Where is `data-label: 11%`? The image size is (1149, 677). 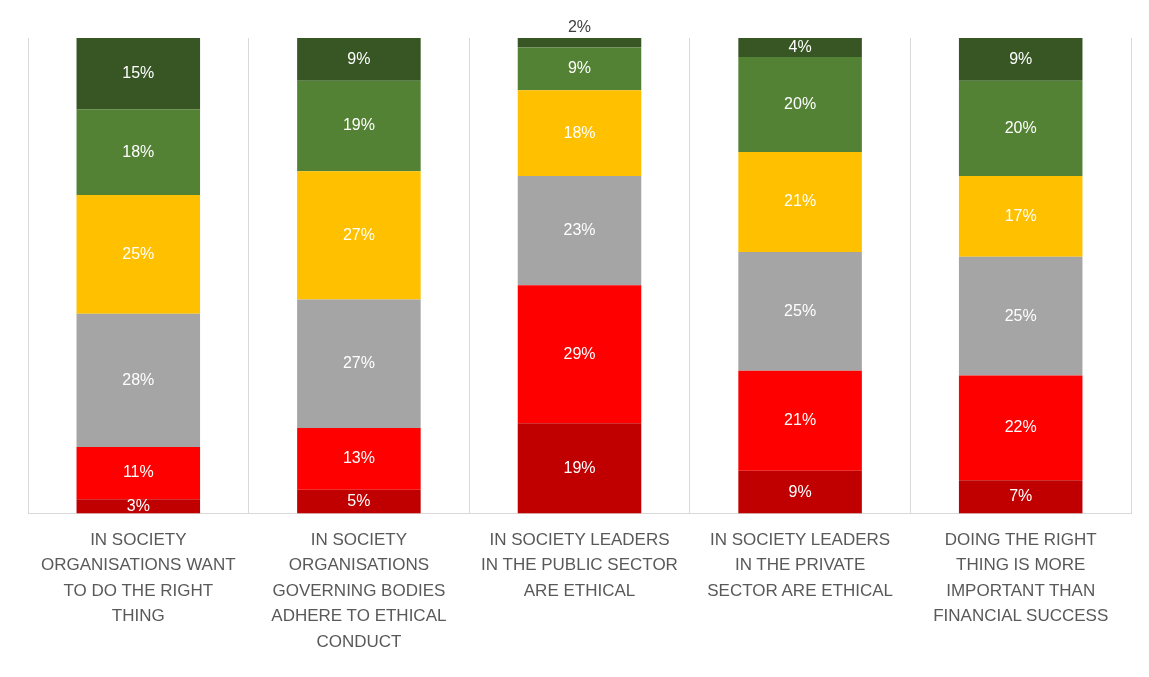
data-label: 11% is located at coordinates (138, 472).